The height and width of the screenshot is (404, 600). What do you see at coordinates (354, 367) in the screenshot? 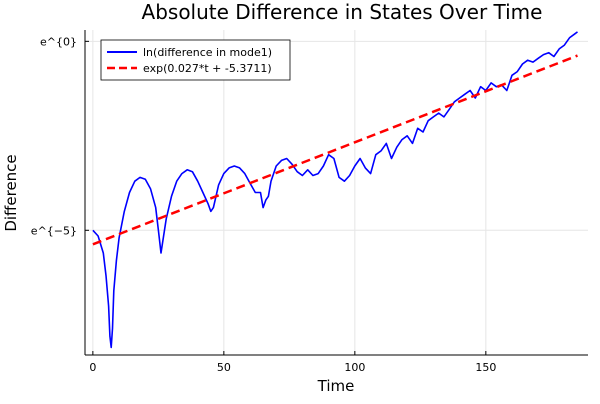
I see `x-tick-label: 100` at bounding box center [354, 367].